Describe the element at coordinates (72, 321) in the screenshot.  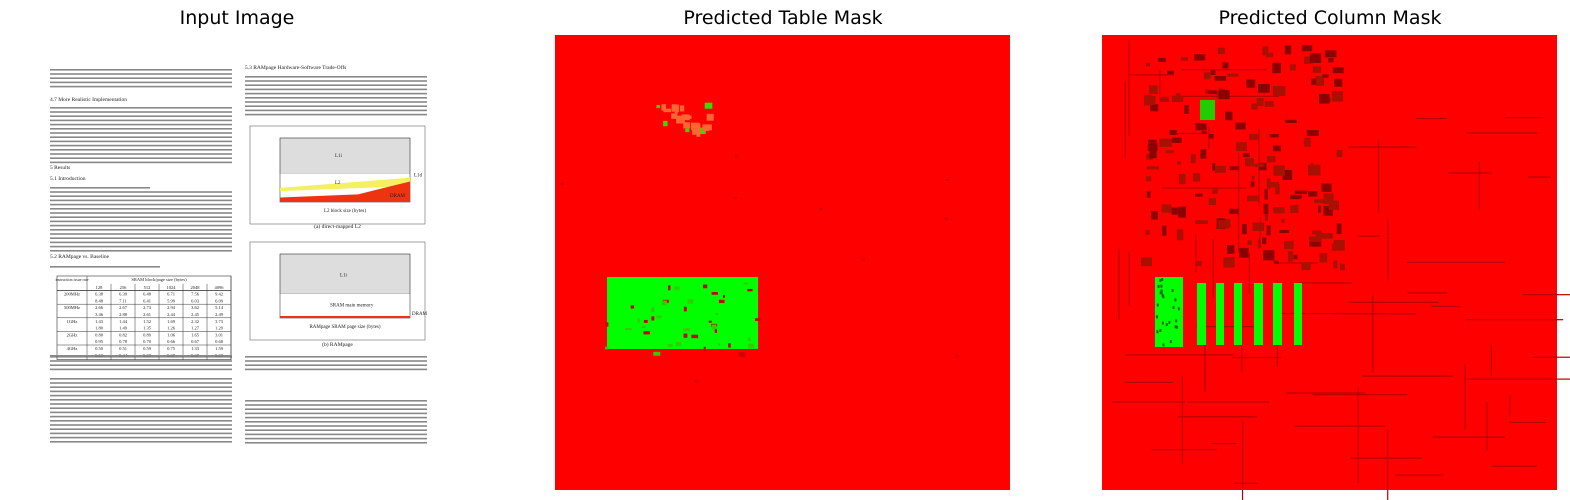
I see `row-label: 1GHz` at that location.